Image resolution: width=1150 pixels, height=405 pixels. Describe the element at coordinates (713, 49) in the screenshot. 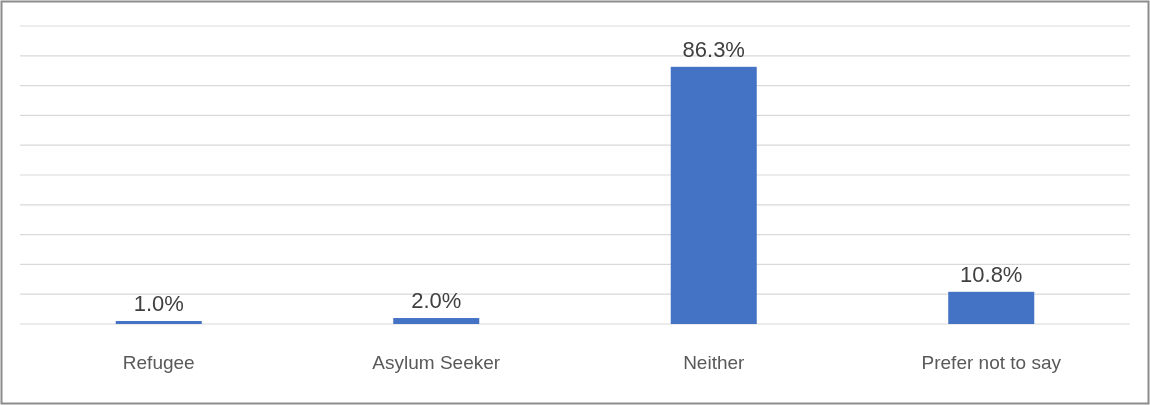

I see `data-label: 86.3%` at that location.